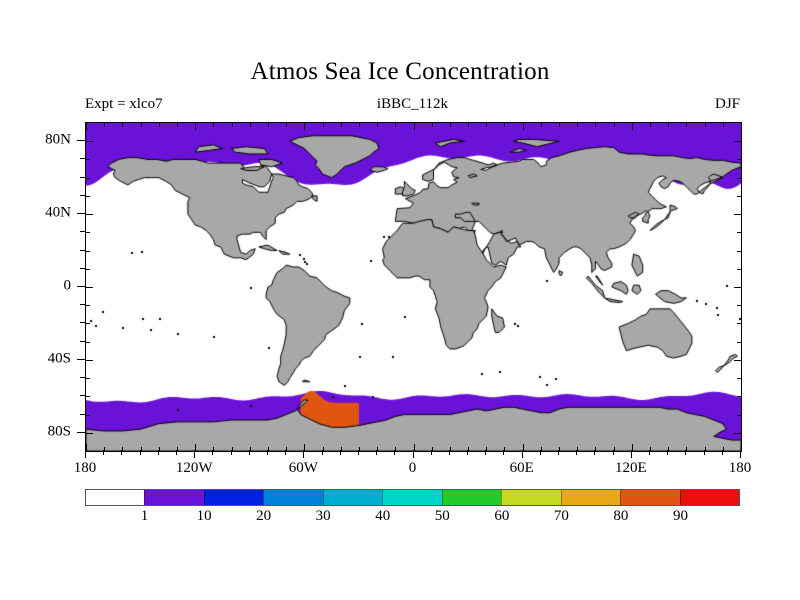  What do you see at coordinates (502, 516) in the screenshot?
I see `colorbar-tick-label: 60` at bounding box center [502, 516].